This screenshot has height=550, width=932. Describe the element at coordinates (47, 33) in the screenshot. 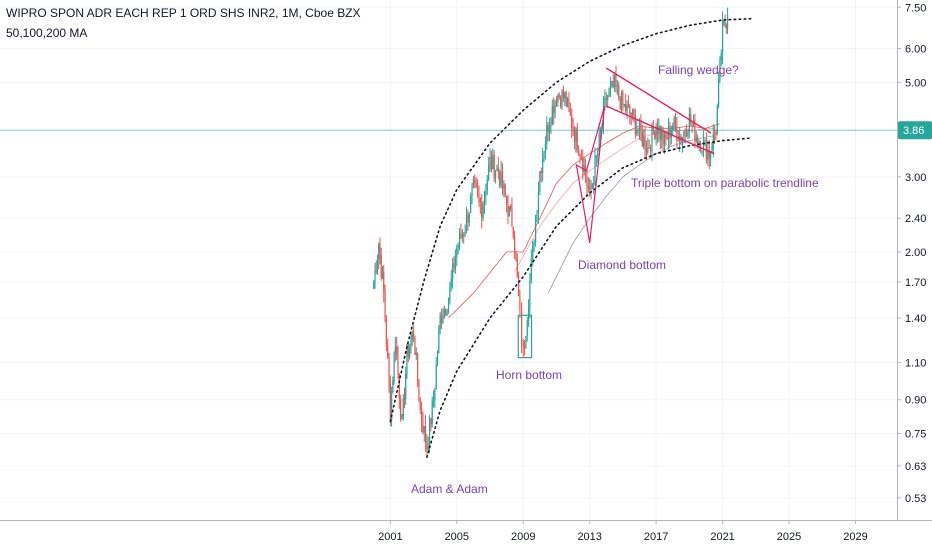

I see `indicator-label: 50,100,200 MA` at that location.